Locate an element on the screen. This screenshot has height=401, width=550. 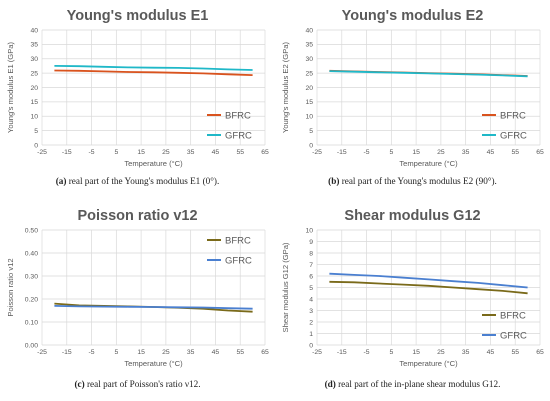
y-tick-label: 9 is located at coordinates (311, 242).